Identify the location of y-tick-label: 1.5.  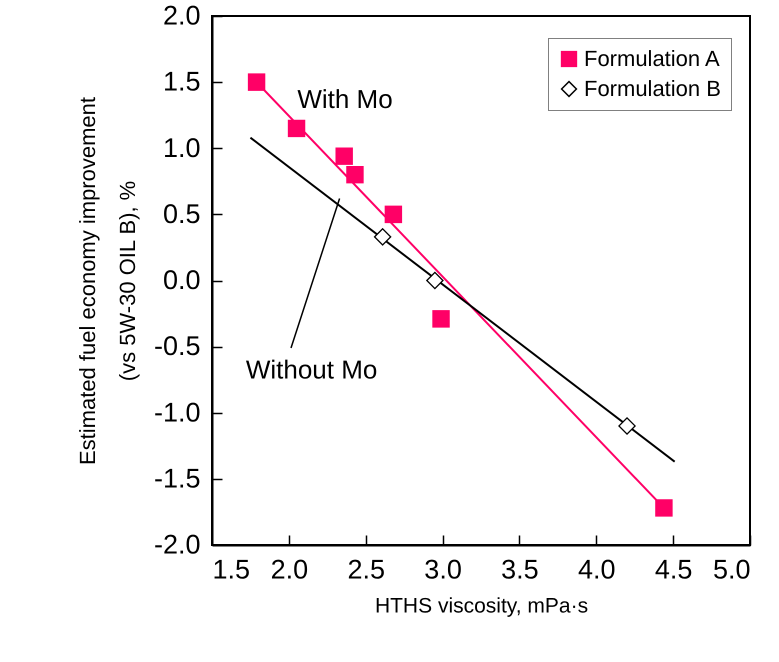
(181, 81).